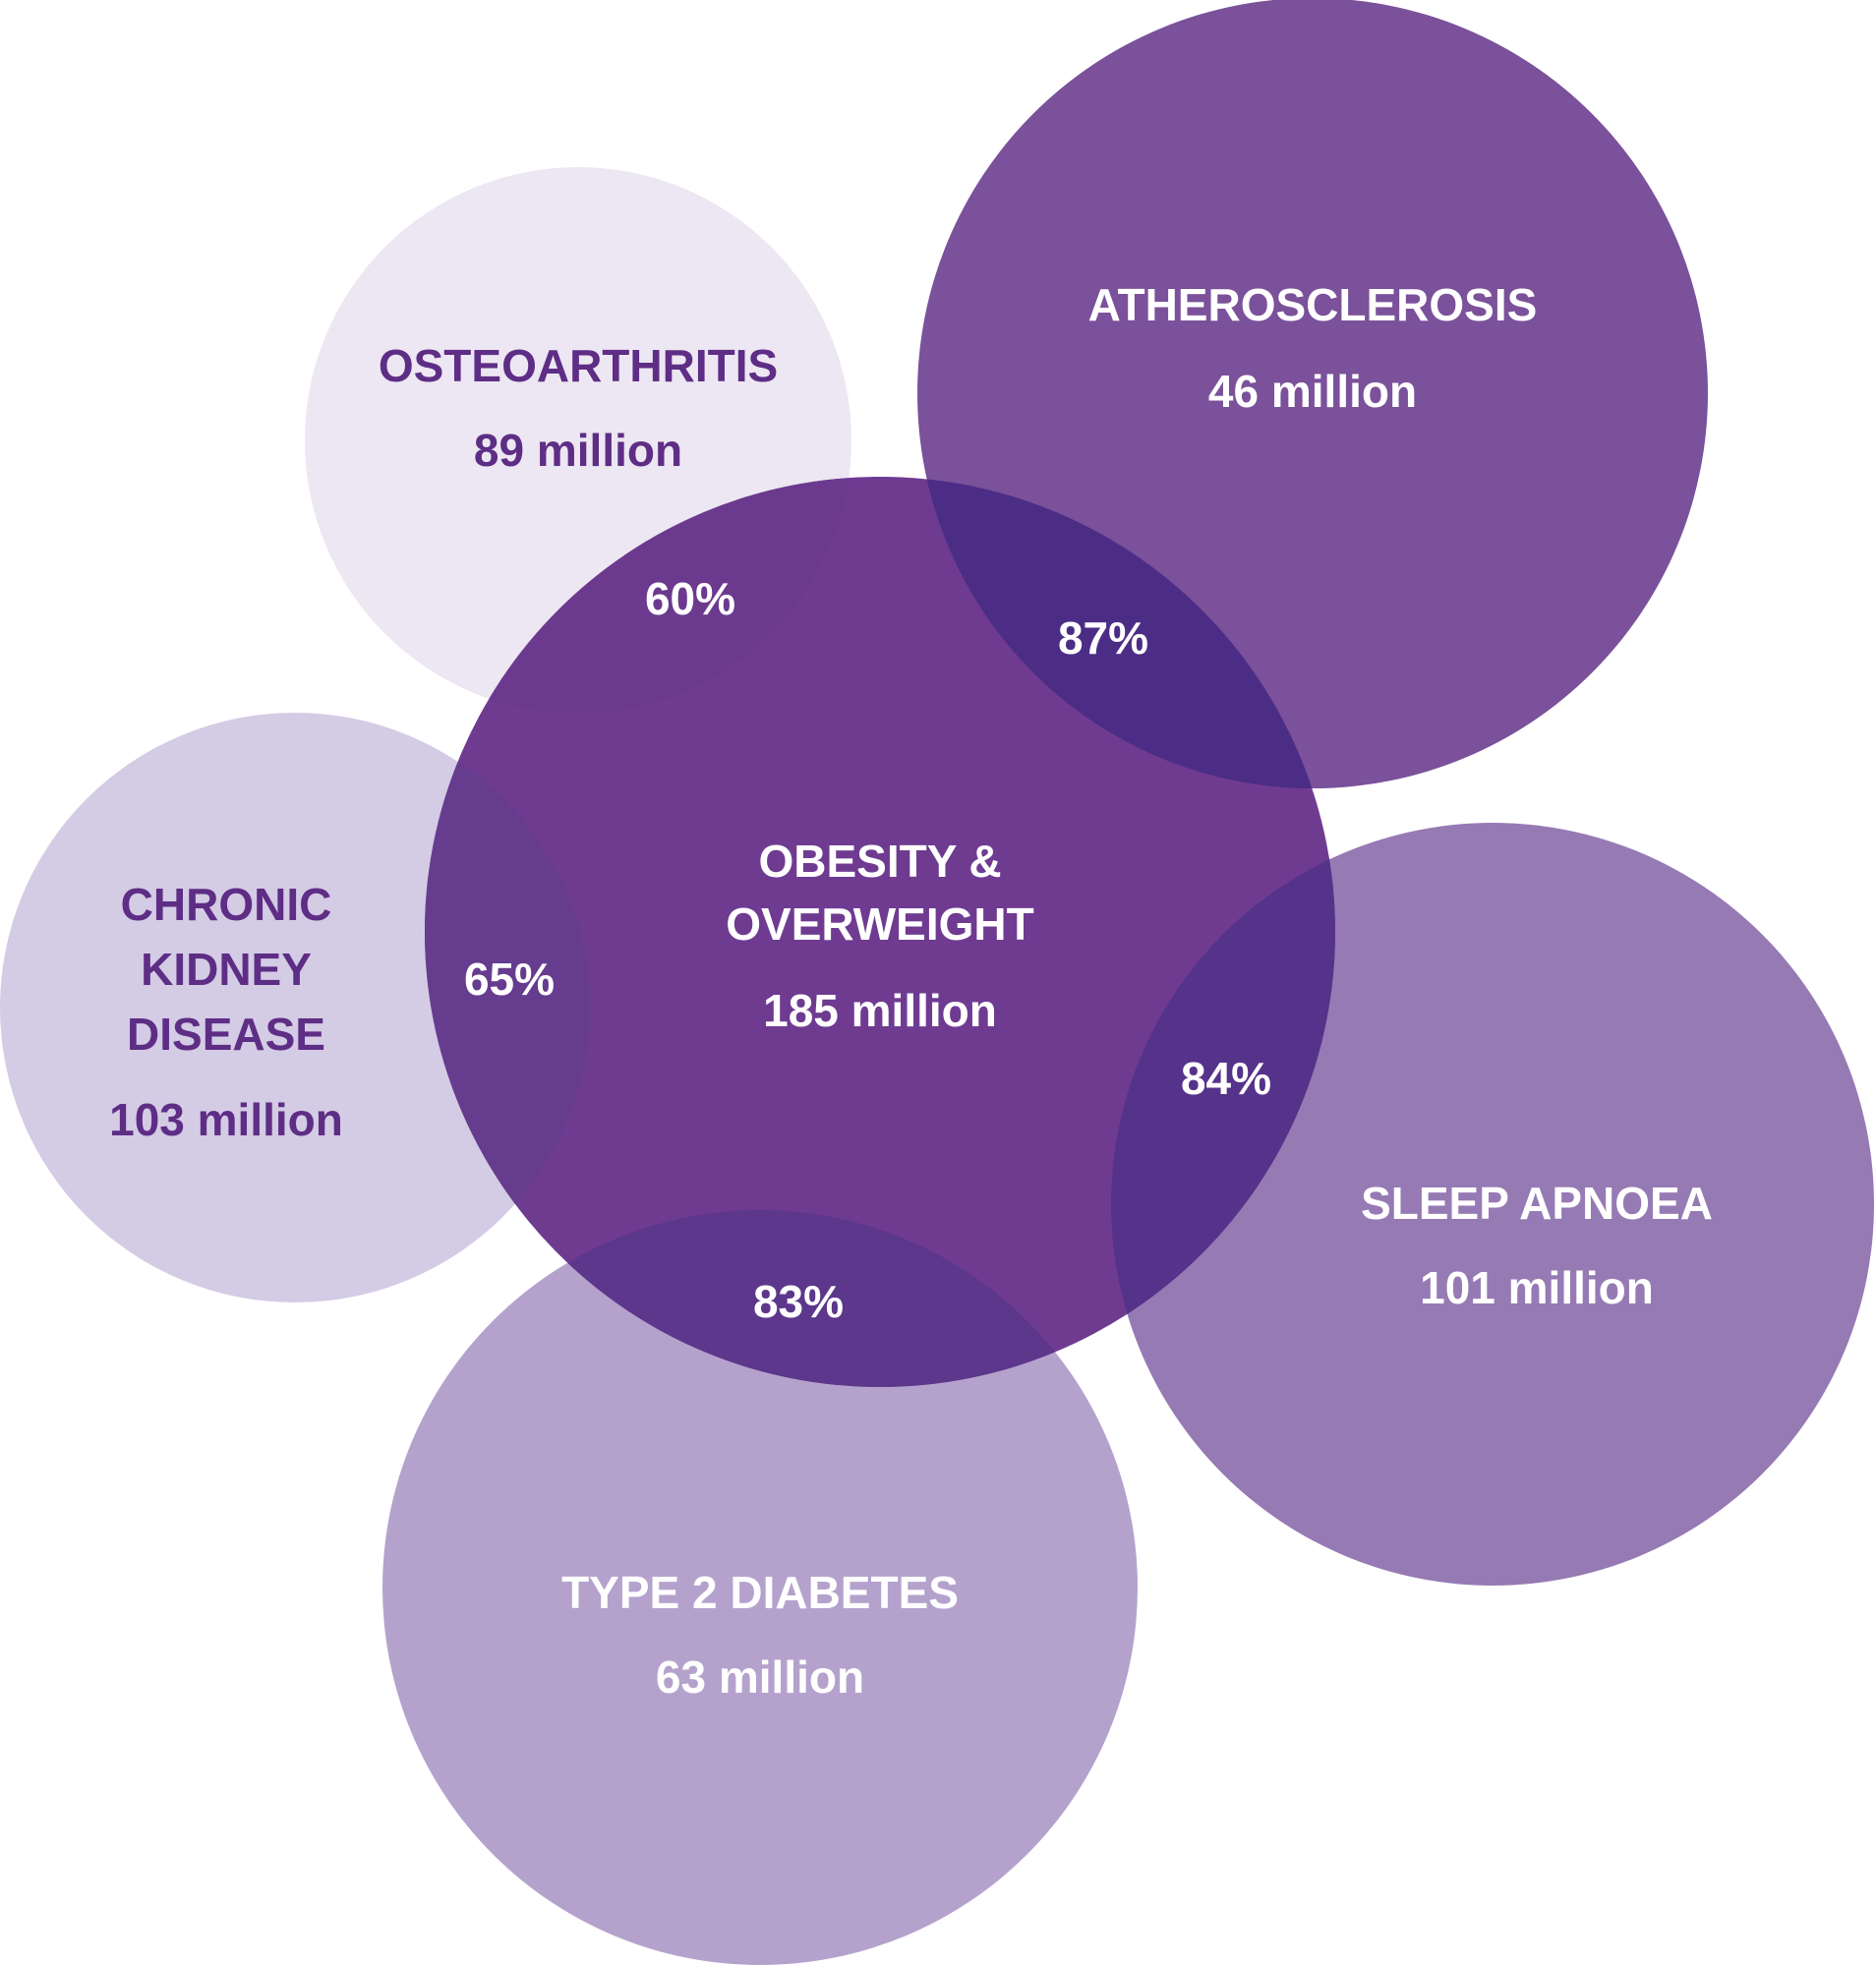 The height and width of the screenshot is (1966, 1876). What do you see at coordinates (880, 1011) in the screenshot?
I see `obesity-overweight-value: 185 million` at bounding box center [880, 1011].